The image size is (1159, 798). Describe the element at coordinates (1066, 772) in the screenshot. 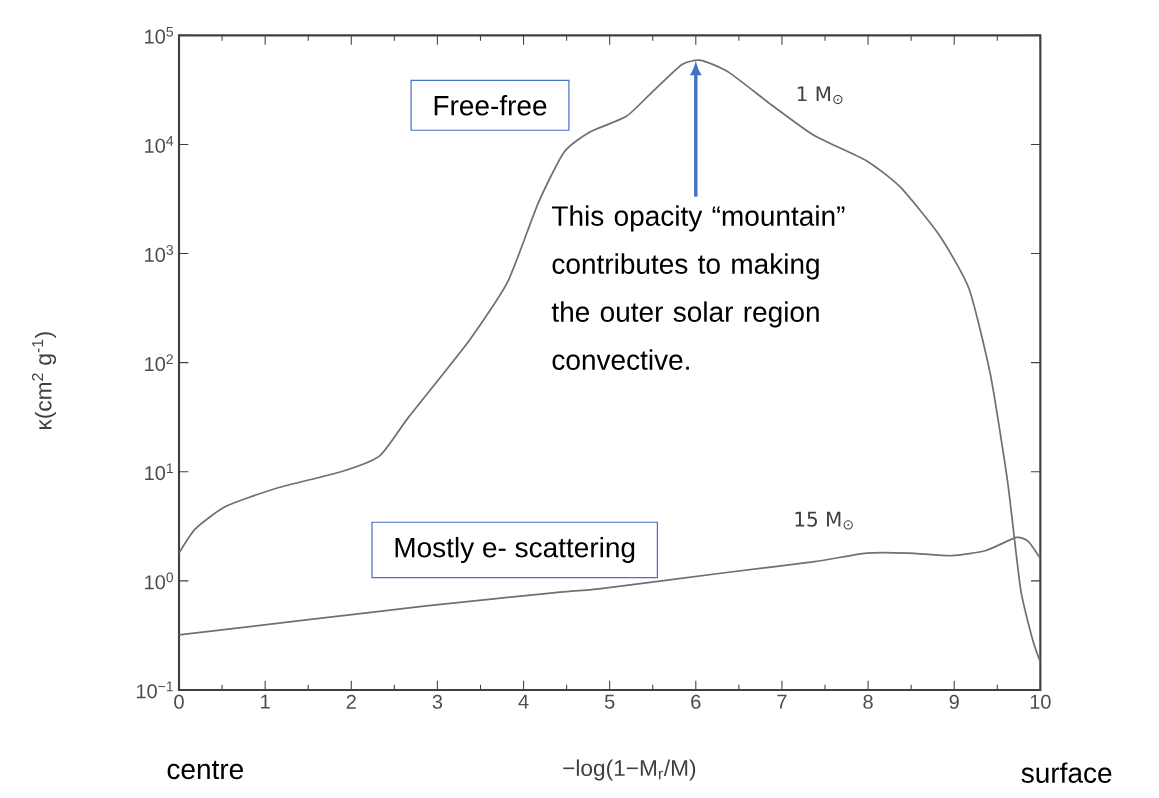

I see `text: surface` at that location.